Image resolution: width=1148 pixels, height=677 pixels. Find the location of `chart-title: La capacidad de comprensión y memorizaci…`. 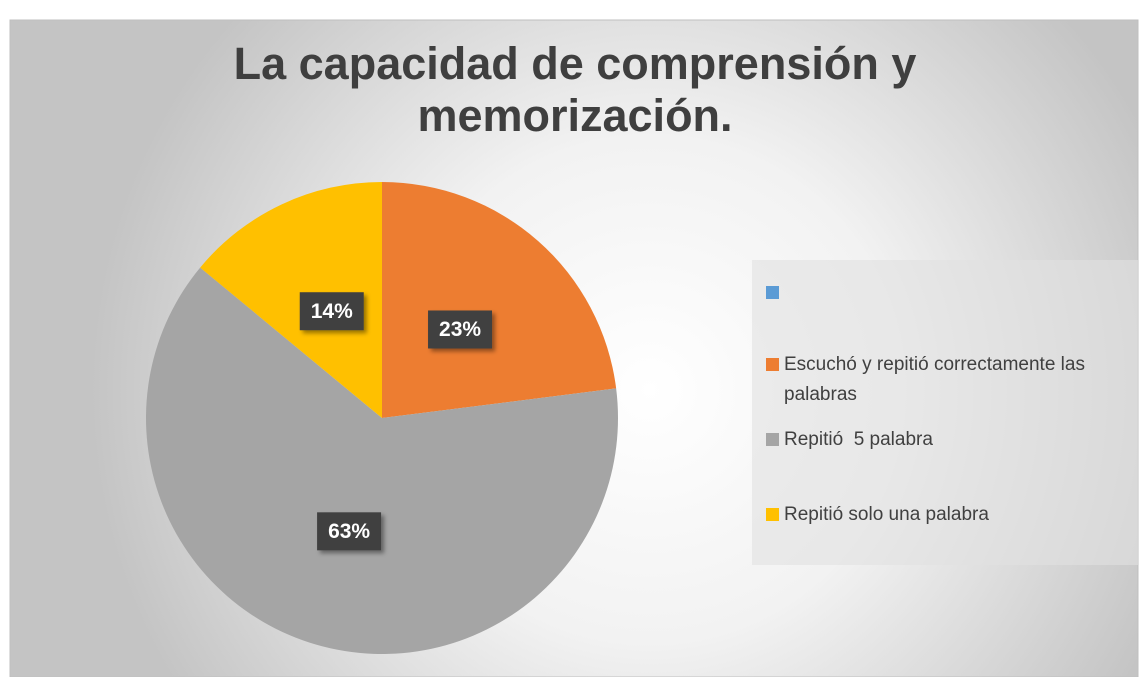

chart-title: La capacidad de comprensión y memorizaci… is located at coordinates (575, 89).